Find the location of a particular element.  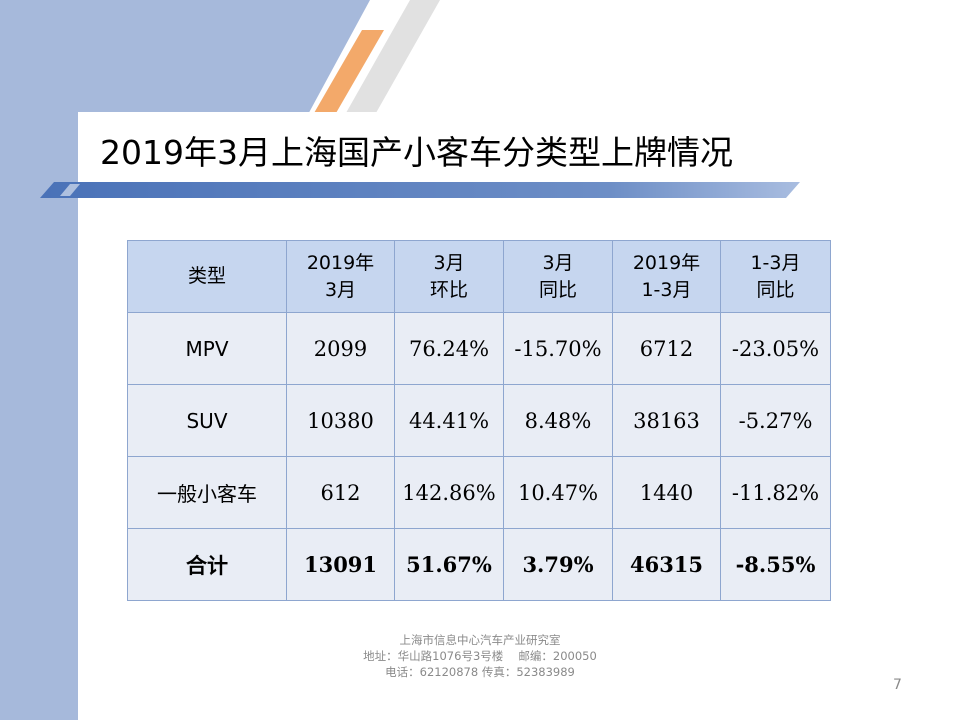

slide-title: 2019年3月上海国产小客车分类型上牌情况 is located at coordinates (416, 152).